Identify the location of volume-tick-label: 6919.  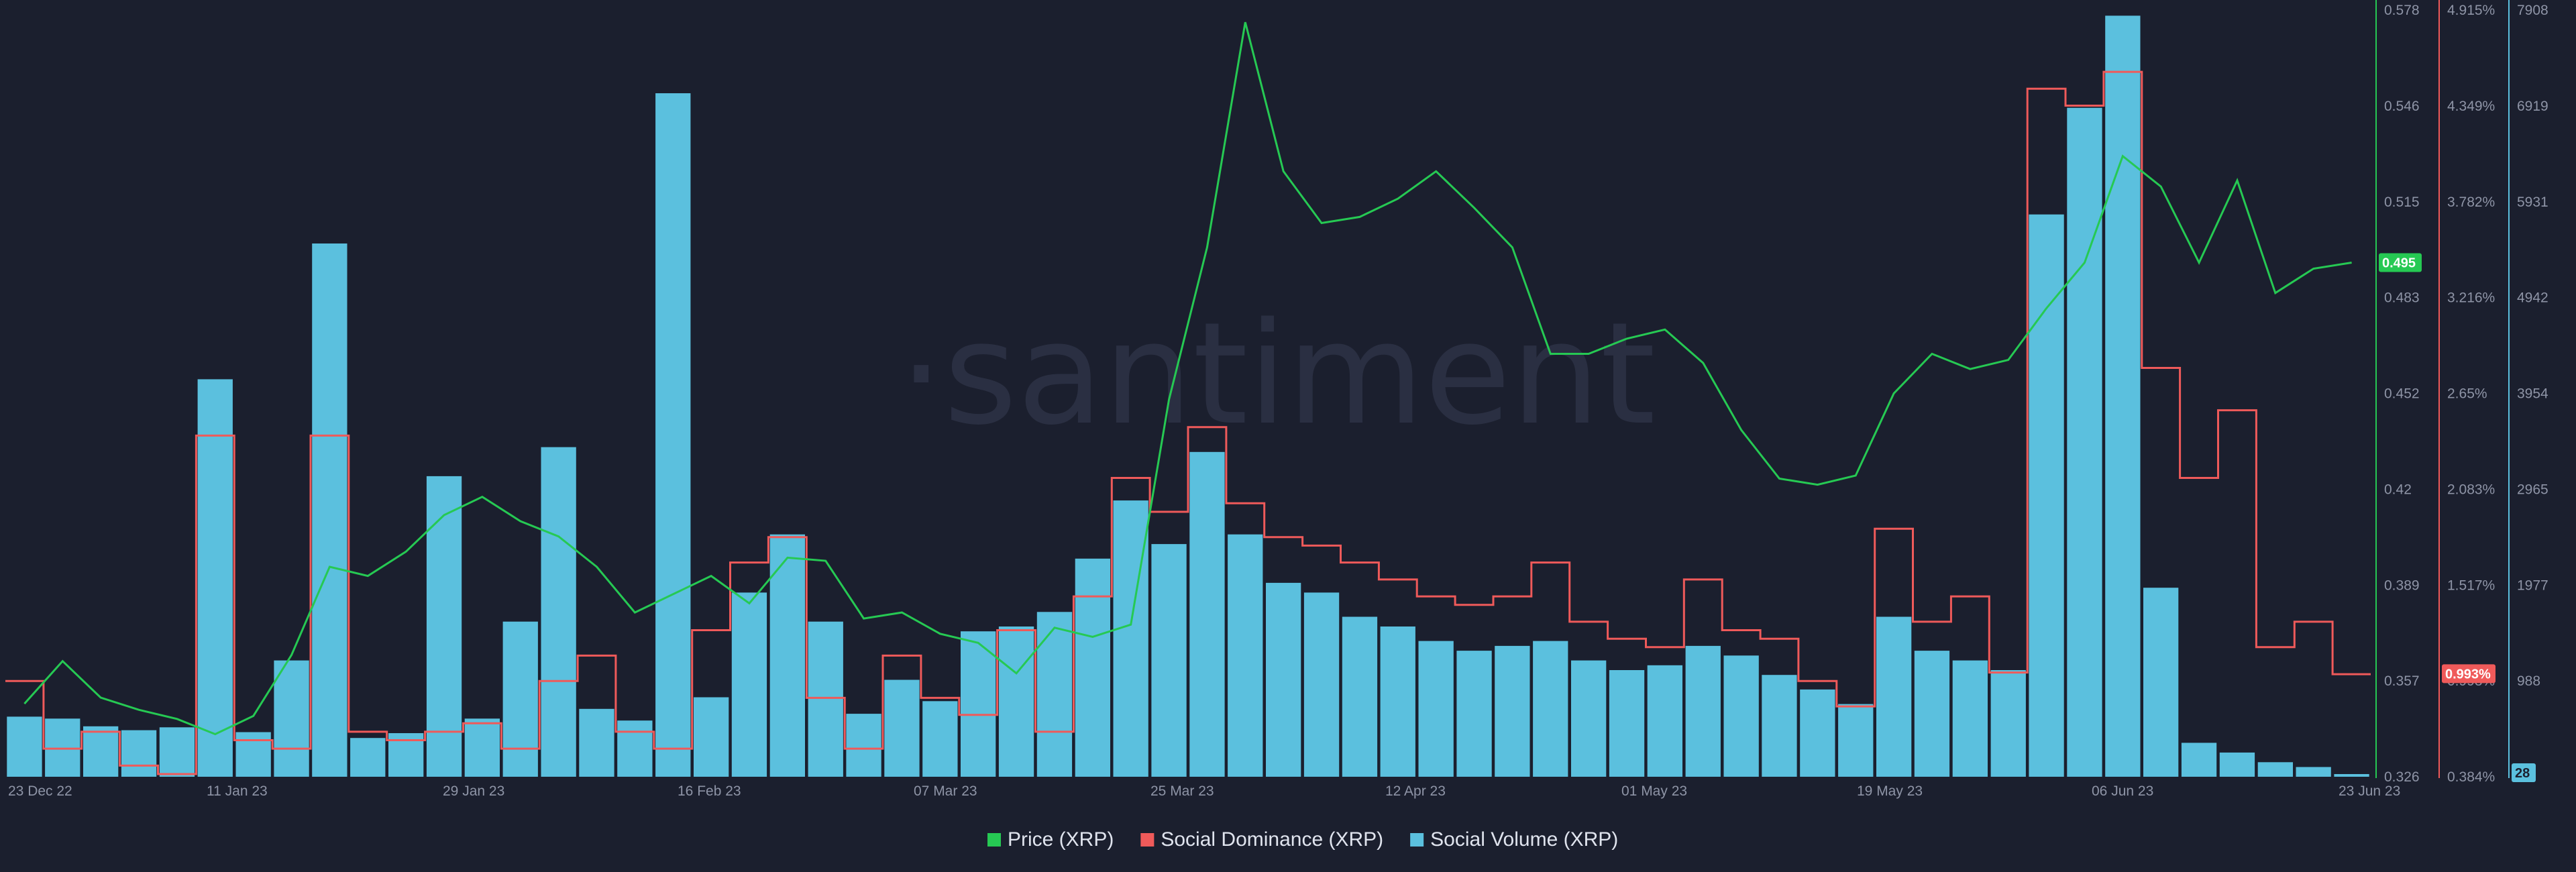
(2532, 107).